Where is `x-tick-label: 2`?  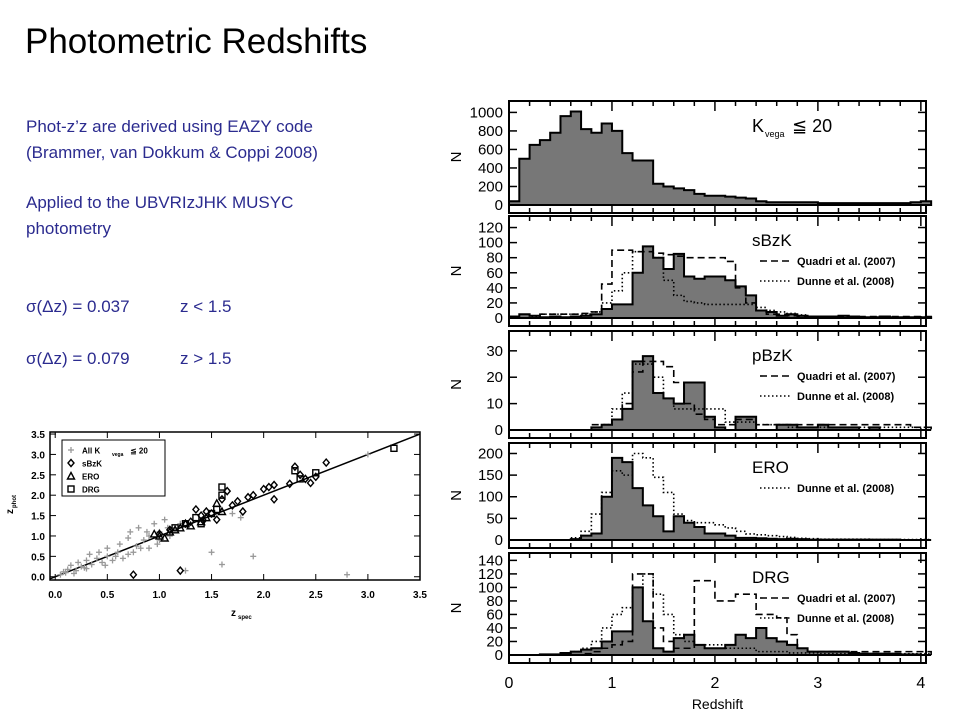 x-tick-label: 2 is located at coordinates (714, 683).